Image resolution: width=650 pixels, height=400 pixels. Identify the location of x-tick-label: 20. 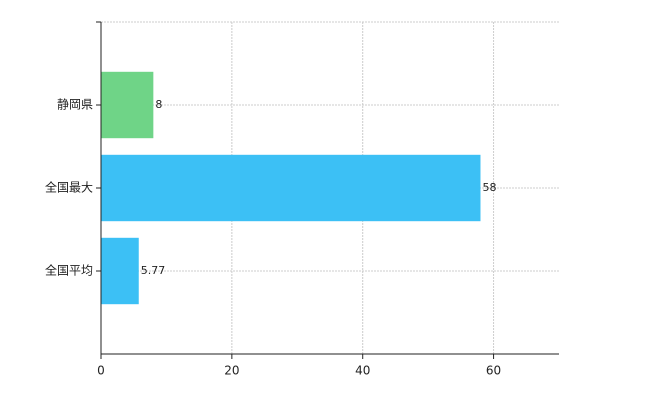
(231, 371).